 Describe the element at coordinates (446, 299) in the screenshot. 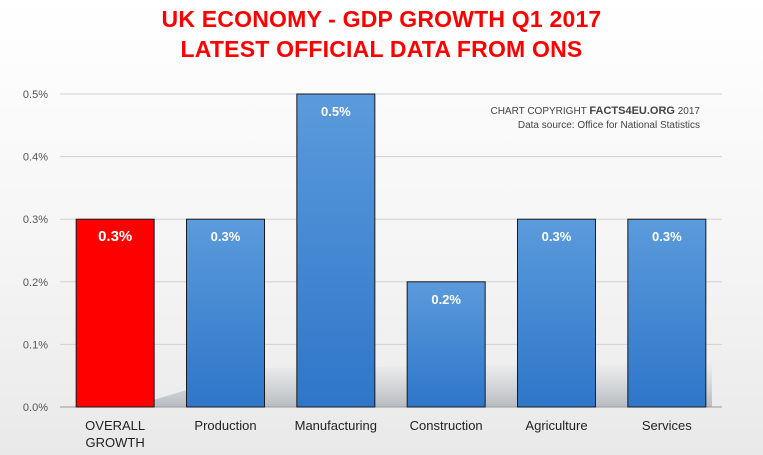

I see `value-label: 0.2%` at that location.